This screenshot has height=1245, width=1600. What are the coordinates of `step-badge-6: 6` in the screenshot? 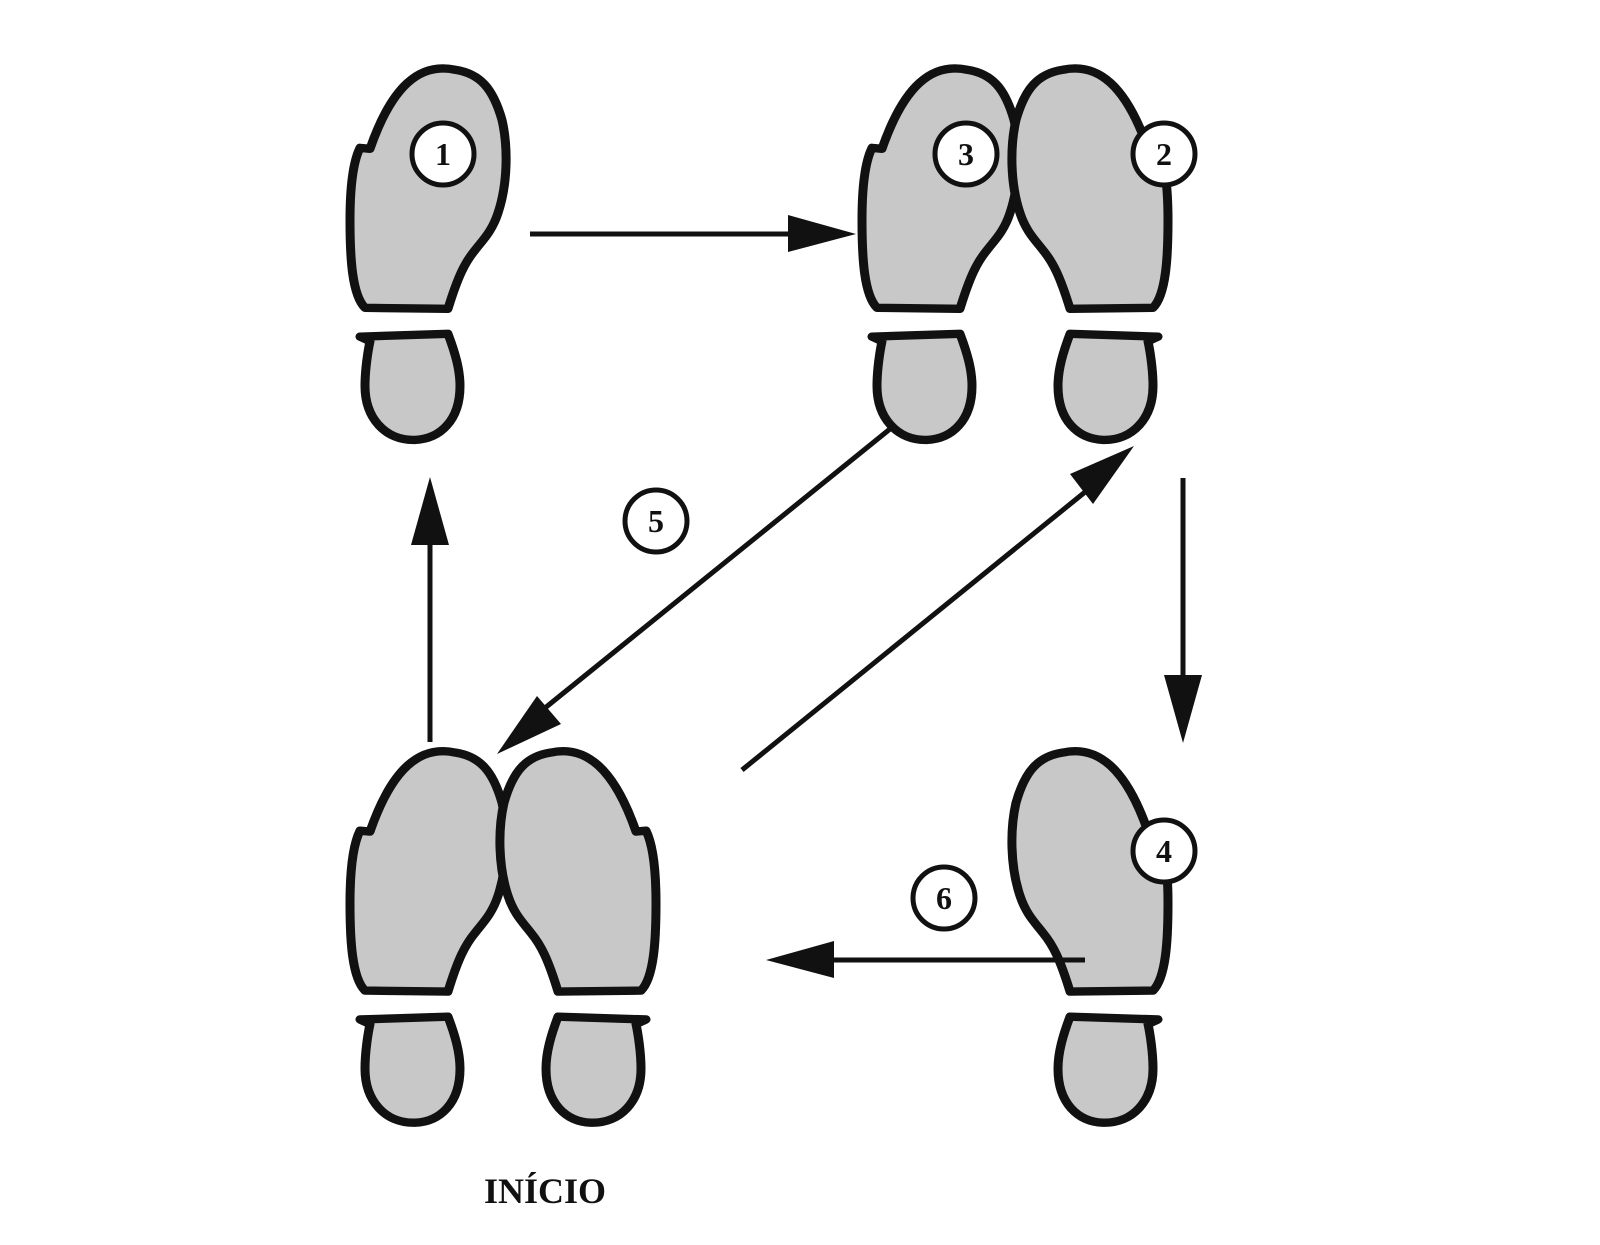 It's located at (944, 898).